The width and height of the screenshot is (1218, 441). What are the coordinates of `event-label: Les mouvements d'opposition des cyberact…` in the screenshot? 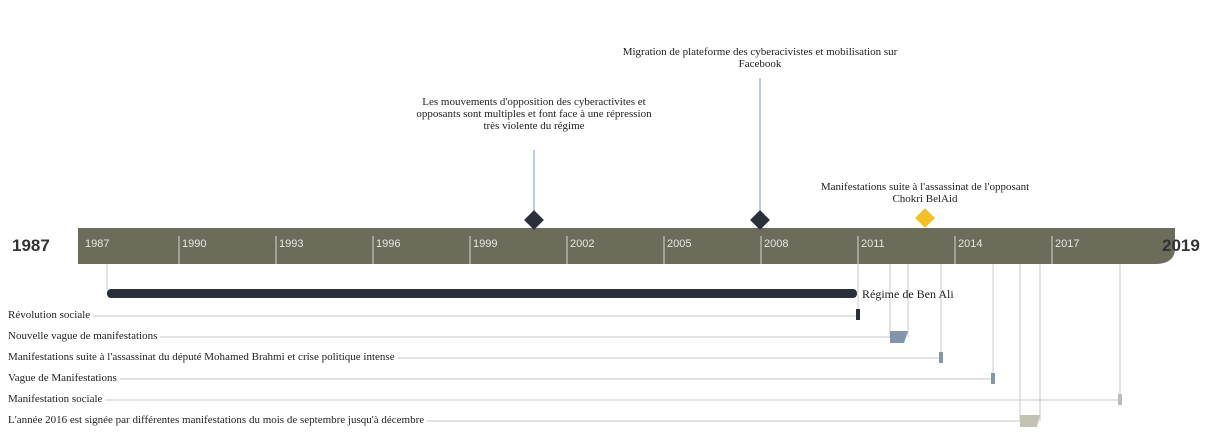 It's located at (534, 114).